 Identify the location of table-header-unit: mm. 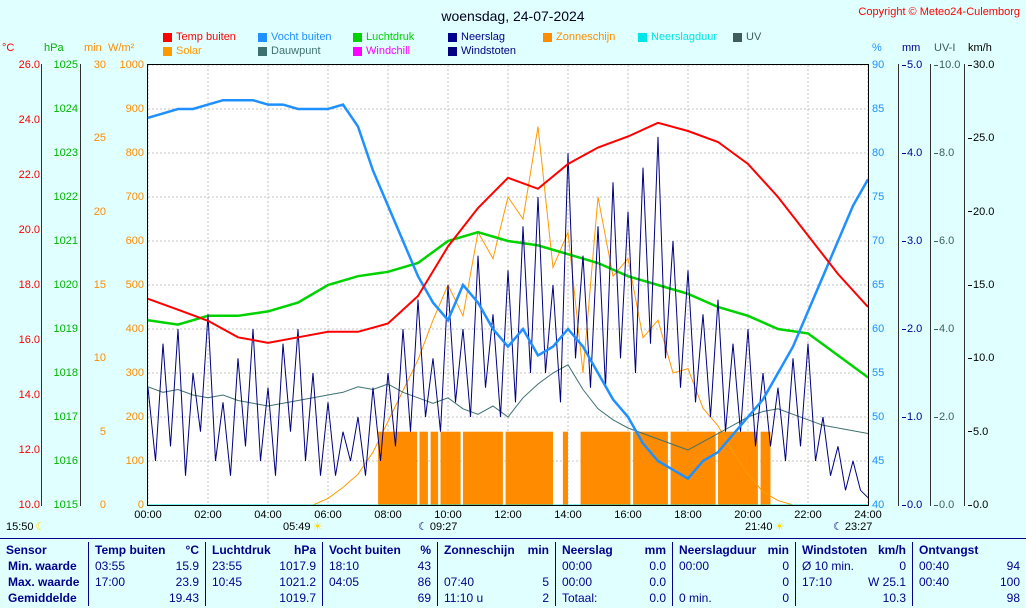
(655, 550).